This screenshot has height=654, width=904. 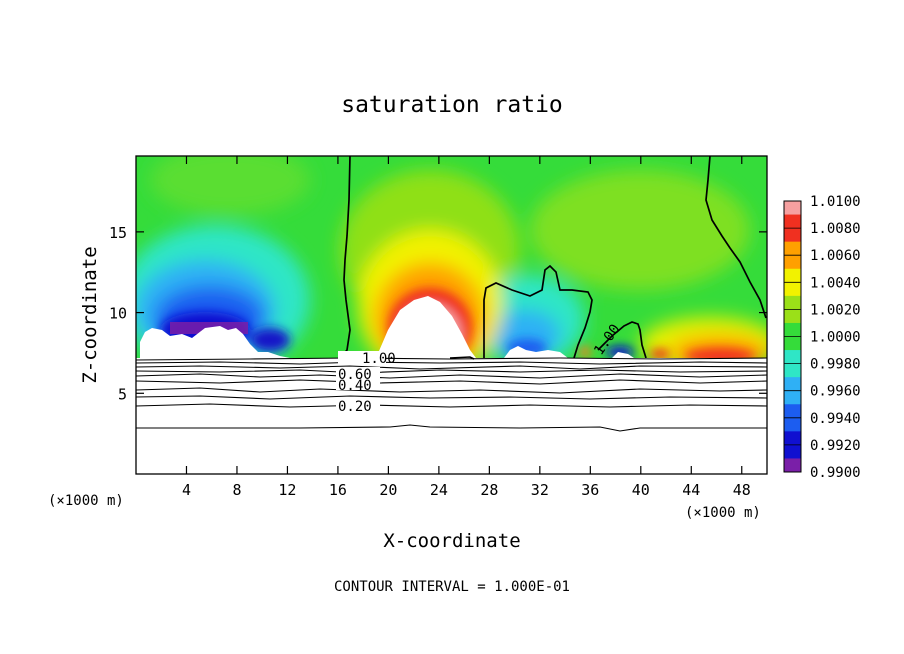 What do you see at coordinates (835, 419) in the screenshot?
I see `colorbar-label: 0.9940` at bounding box center [835, 419].